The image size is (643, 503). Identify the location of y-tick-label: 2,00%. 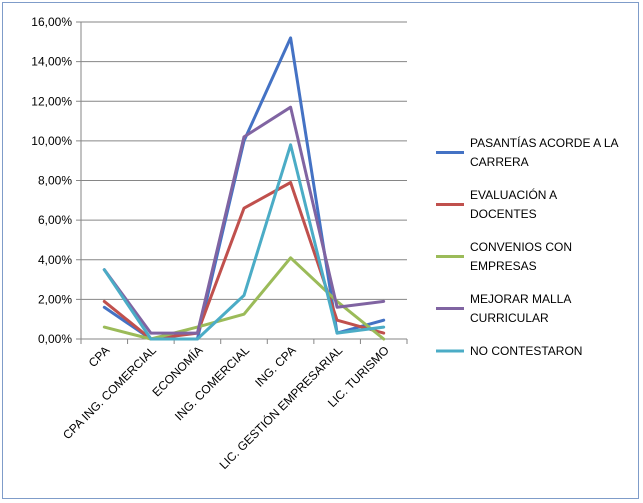
(55, 299).